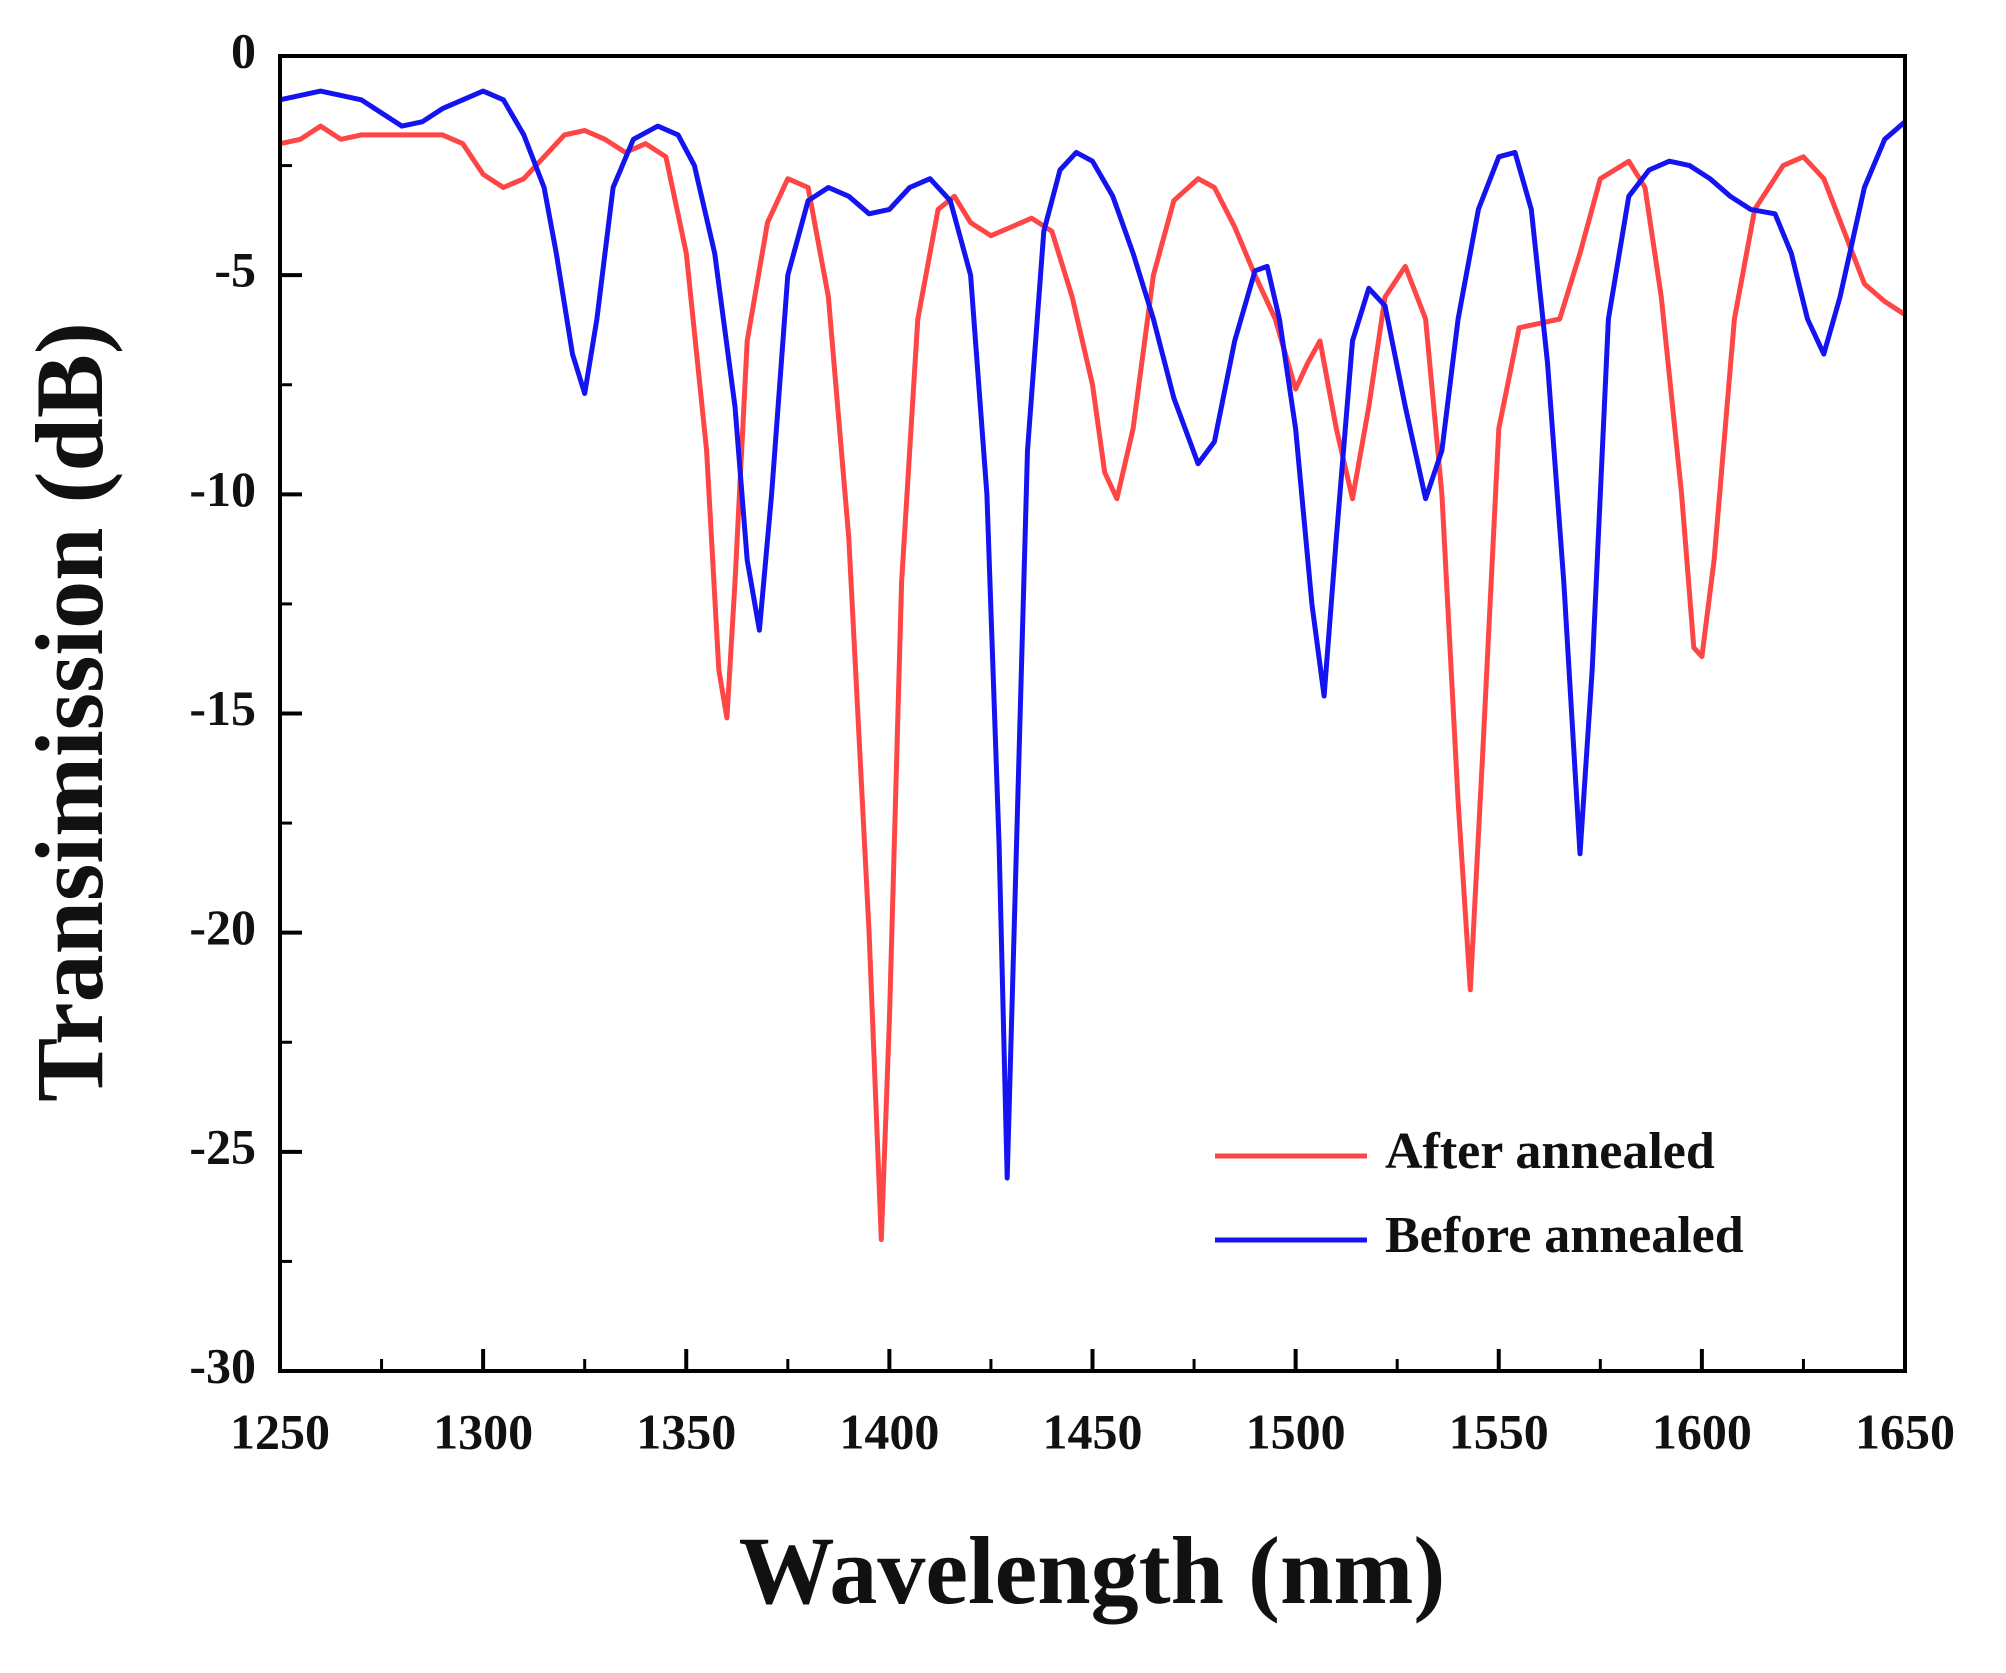  I want to click on y-axis-label: Transimission (dB), so click(69, 712).